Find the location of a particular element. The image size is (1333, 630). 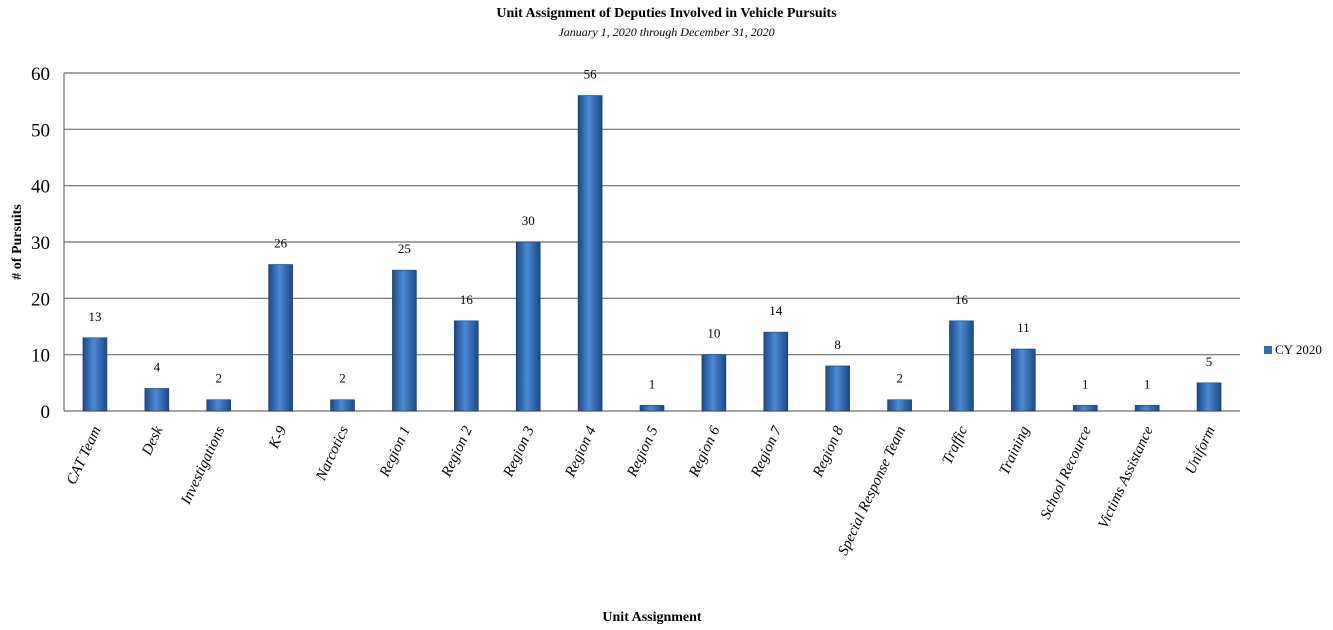

x-tick-label: Narcotics is located at coordinates (332, 454).